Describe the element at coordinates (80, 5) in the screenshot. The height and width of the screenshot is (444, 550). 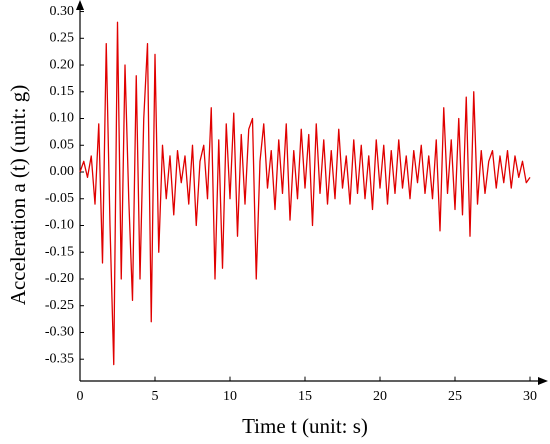
I see `y-axis-arrow` at that location.